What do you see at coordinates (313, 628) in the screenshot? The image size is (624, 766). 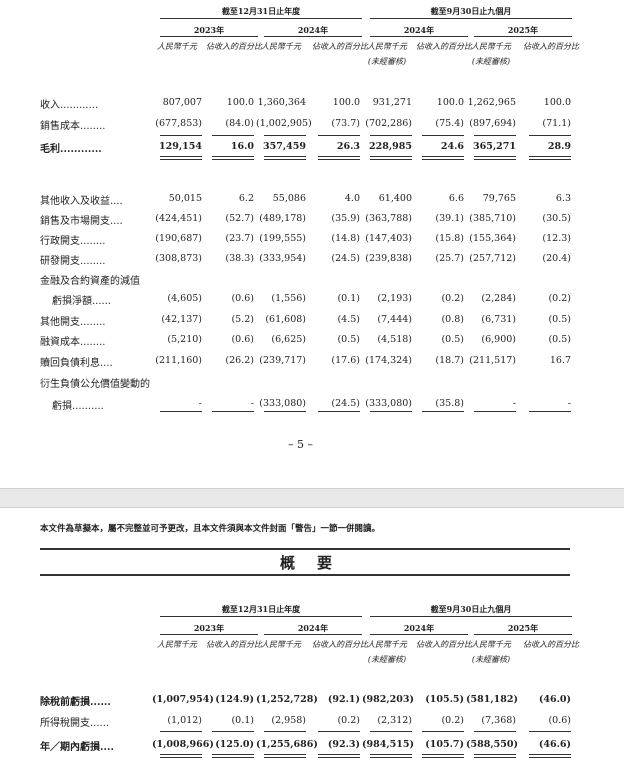 I see `year-header: 2024年` at bounding box center [313, 628].